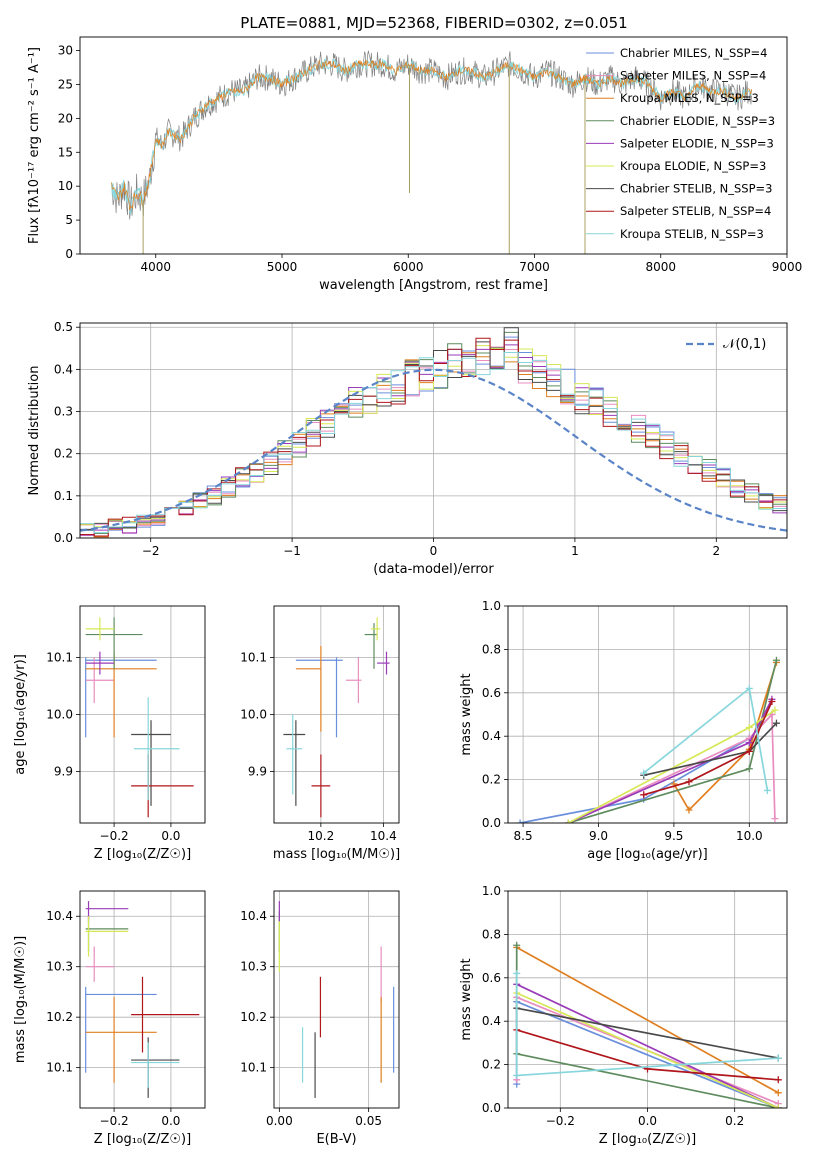  Describe the element at coordinates (673, 836) in the screenshot. I see `x-tick-label: 9.5` at that location.